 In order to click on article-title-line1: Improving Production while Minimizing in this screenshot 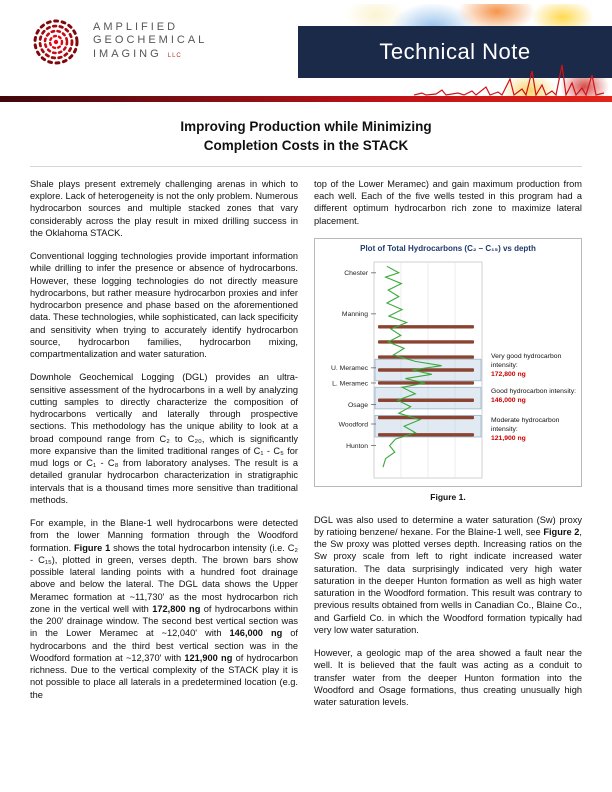, I will do `click(306, 126)`.